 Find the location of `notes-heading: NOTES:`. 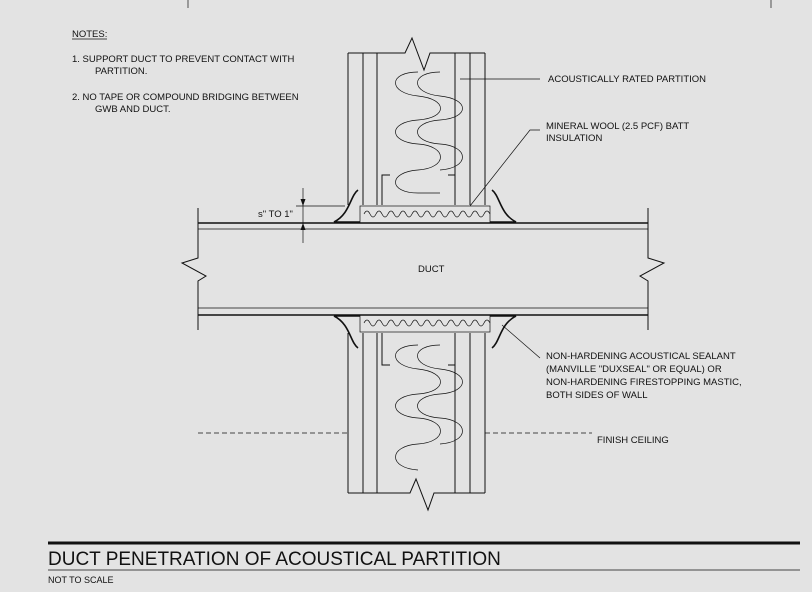

notes-heading: NOTES: is located at coordinates (89, 34).